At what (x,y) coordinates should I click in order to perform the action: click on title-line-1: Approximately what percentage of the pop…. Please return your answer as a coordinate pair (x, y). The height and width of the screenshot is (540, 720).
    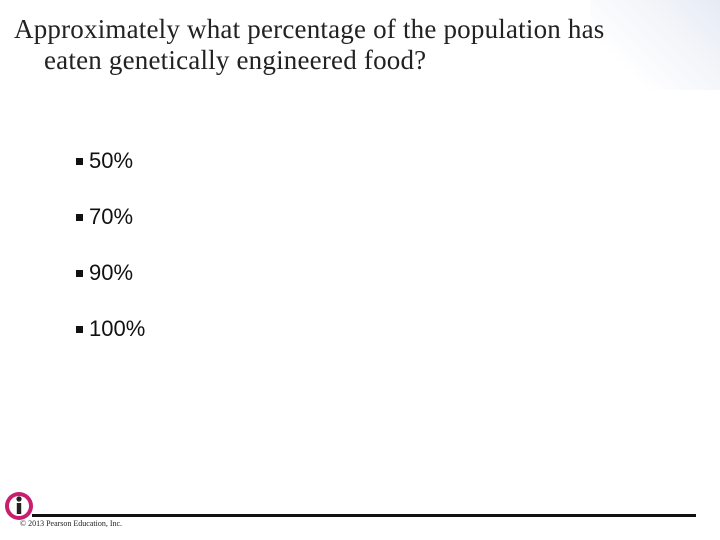
    Looking at the image, I should click on (309, 29).